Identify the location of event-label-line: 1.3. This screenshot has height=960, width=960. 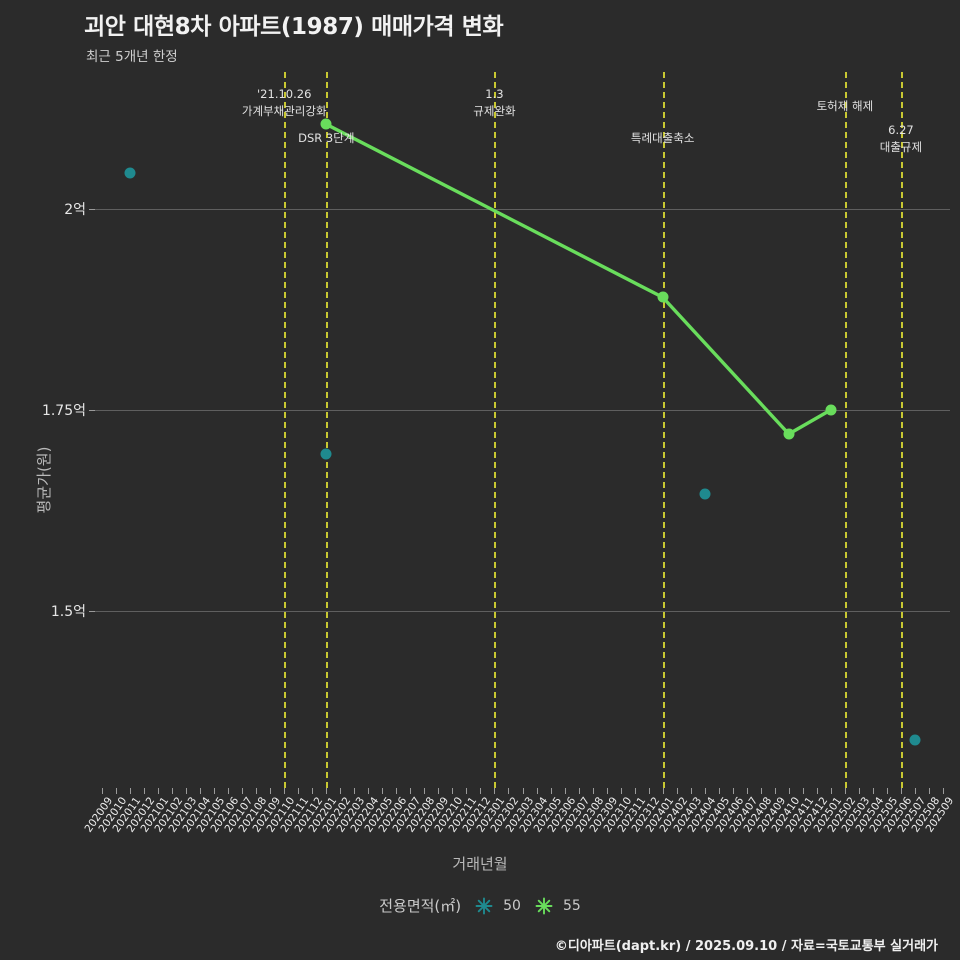
(494, 94).